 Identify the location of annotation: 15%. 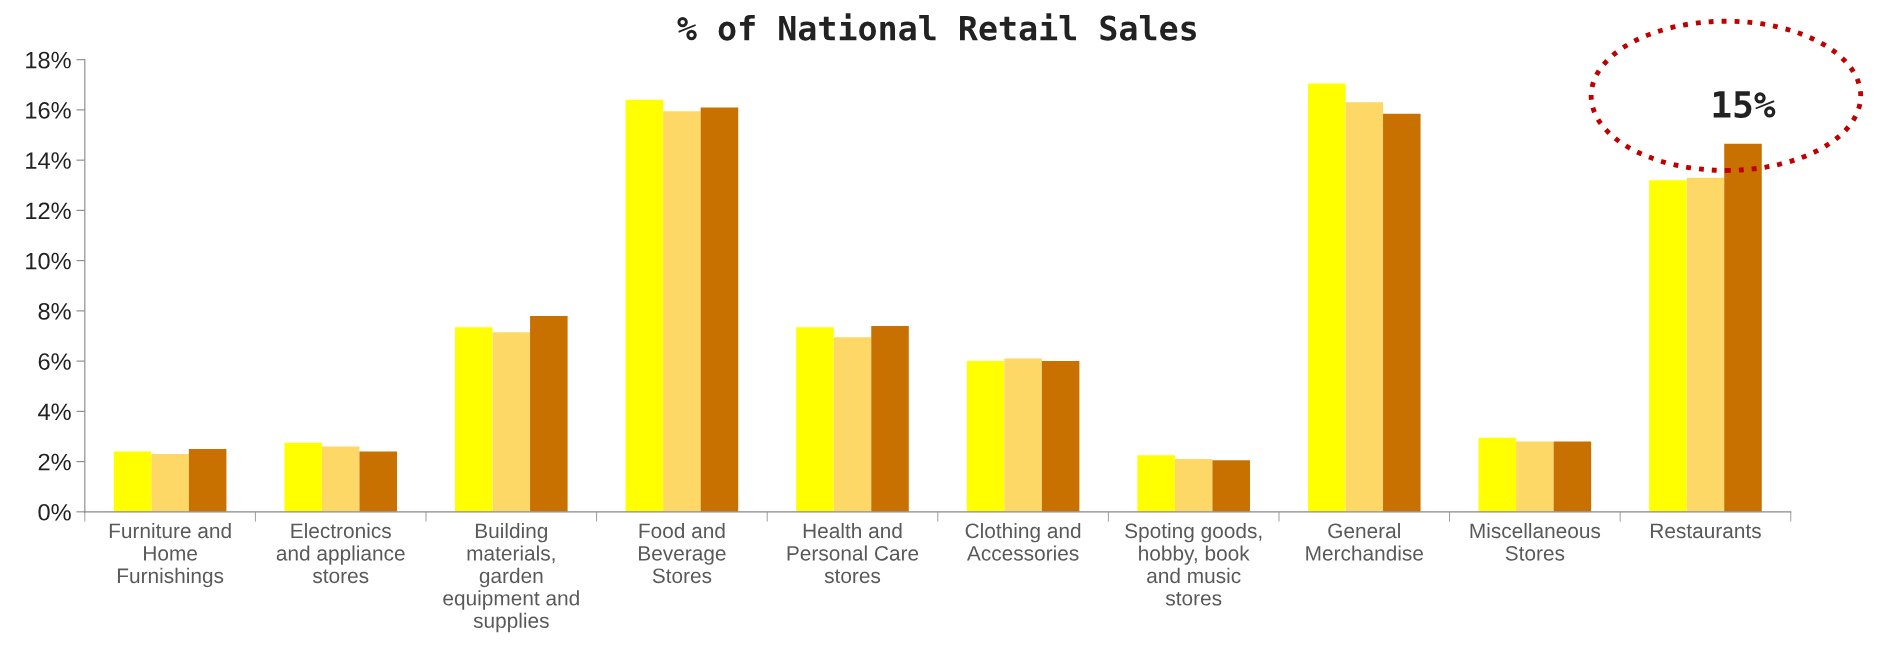
(1744, 105).